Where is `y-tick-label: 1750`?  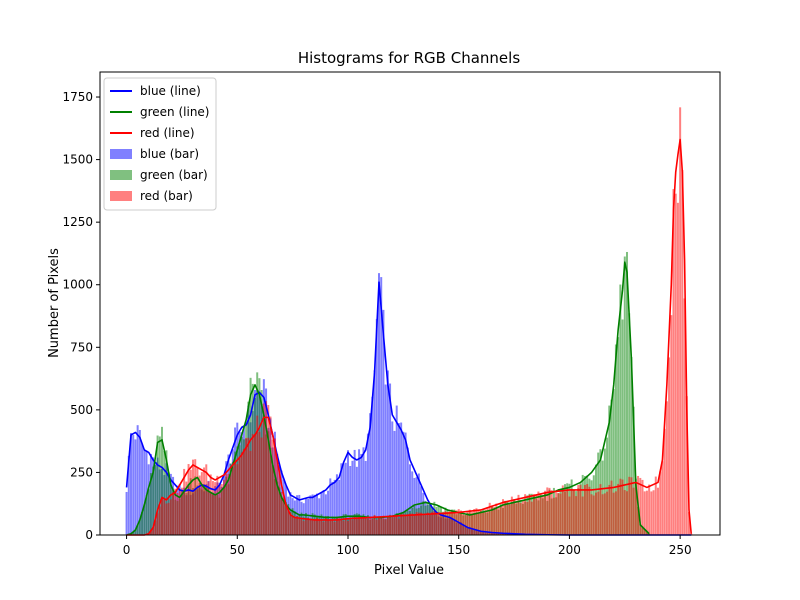
y-tick-label: 1750 is located at coordinates (77, 97).